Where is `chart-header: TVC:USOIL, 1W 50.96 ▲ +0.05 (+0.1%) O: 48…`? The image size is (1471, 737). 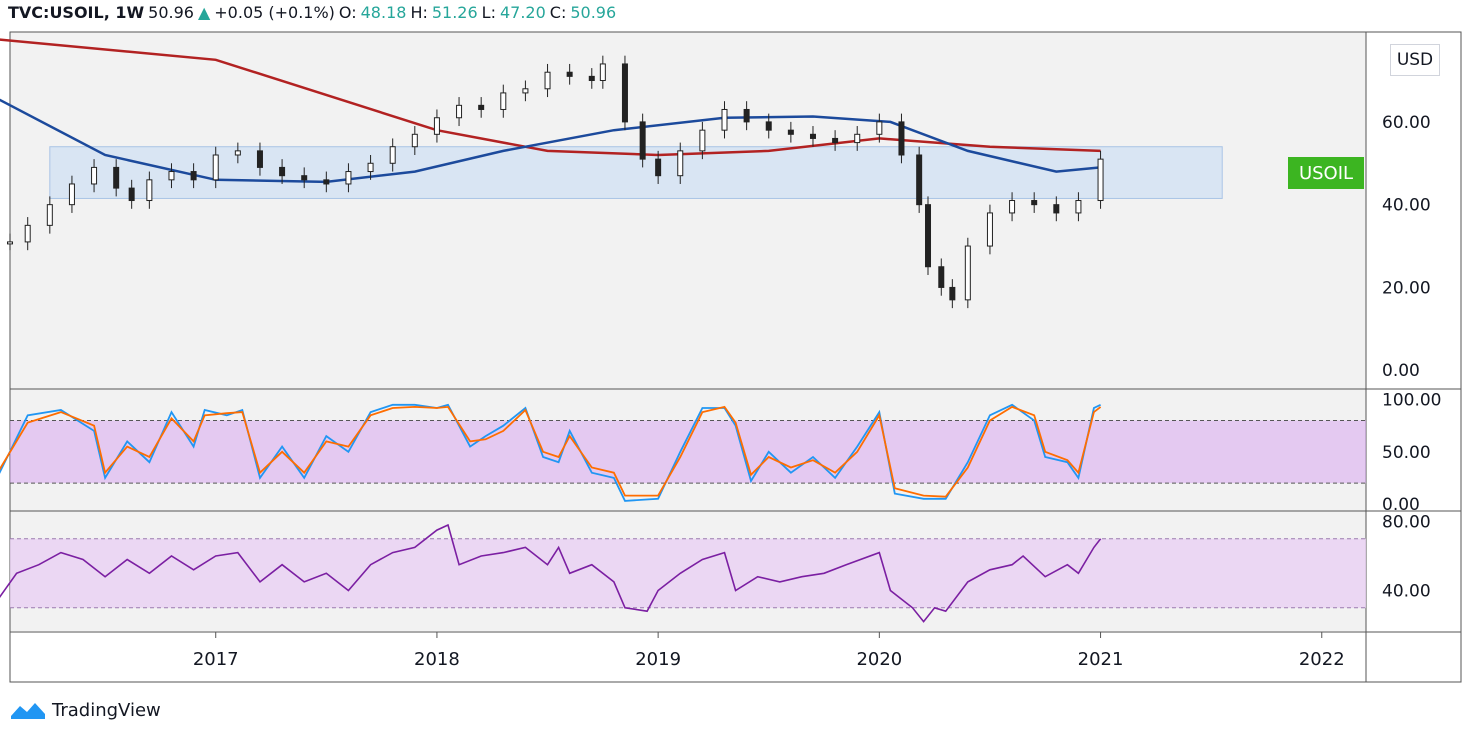
chart-header: TVC:USOIL, 1W 50.96 ▲ +0.05 (+0.1%) O: 48… is located at coordinates (314, 12).